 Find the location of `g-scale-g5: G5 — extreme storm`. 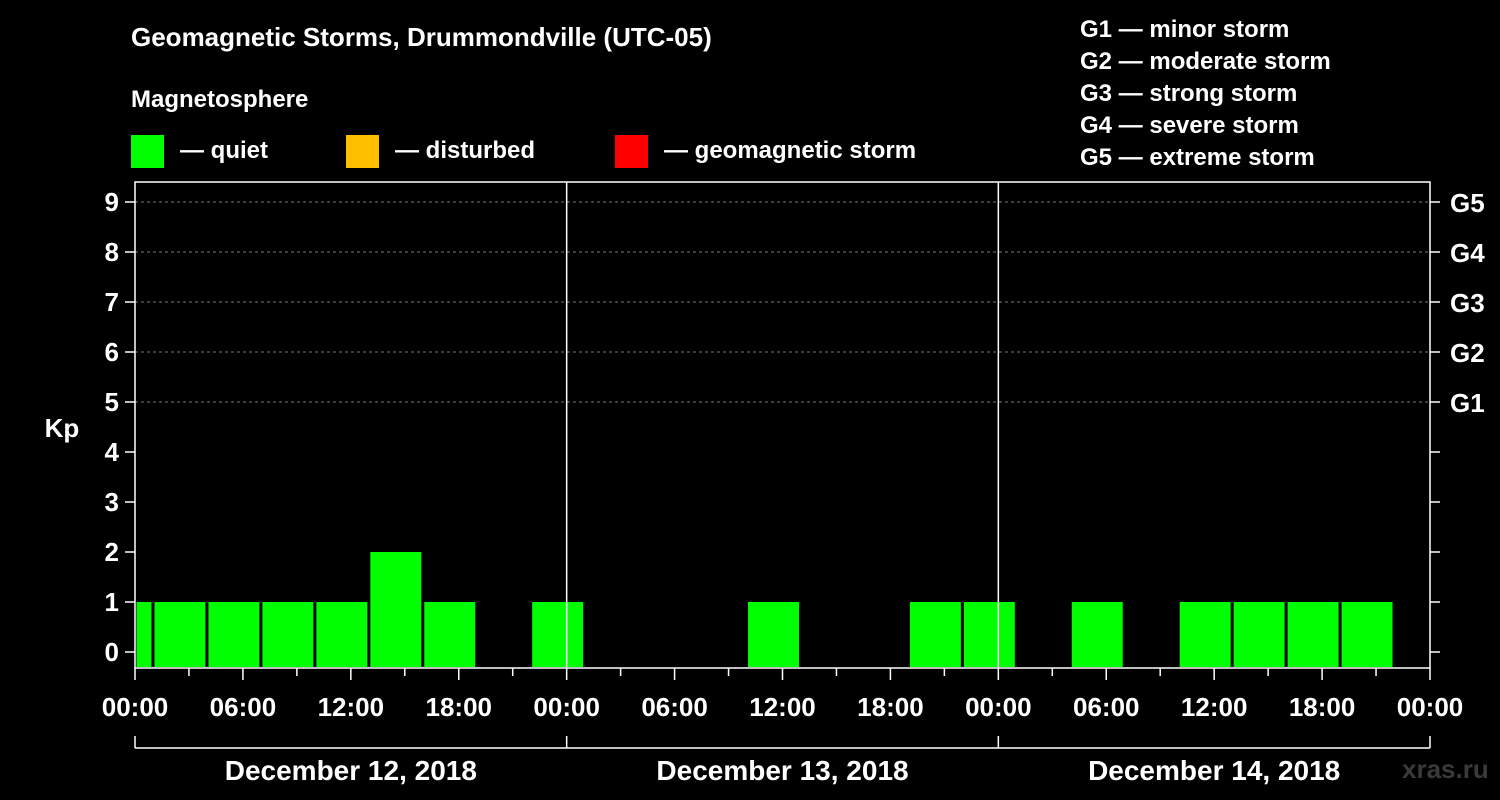

g-scale-g5: G5 — extreme storm is located at coordinates (1197, 157).